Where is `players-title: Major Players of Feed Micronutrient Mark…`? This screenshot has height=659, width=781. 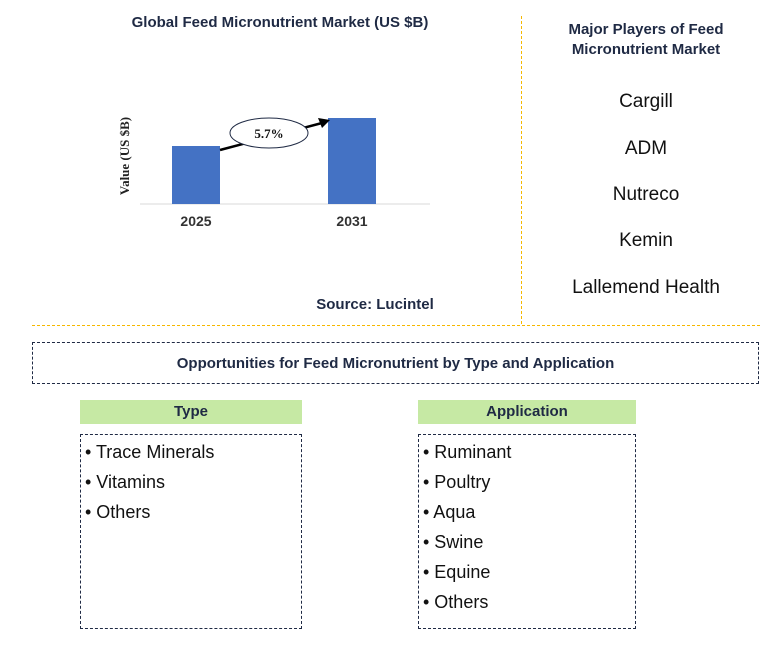 players-title: Major Players of Feed Micronutrient Mark… is located at coordinates (646, 39).